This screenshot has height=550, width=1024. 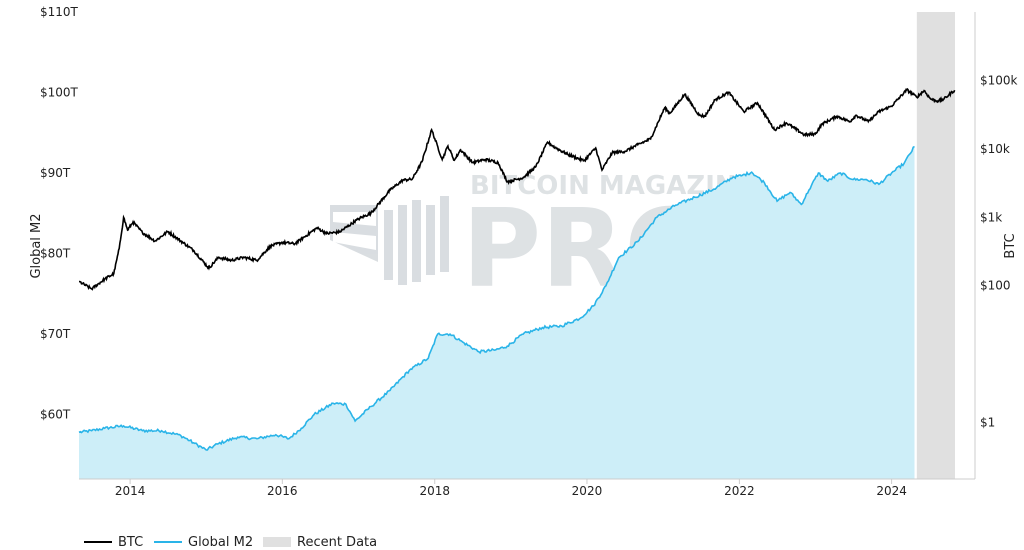 What do you see at coordinates (935, 245) in the screenshot?
I see `recent-data-band` at bounding box center [935, 245].